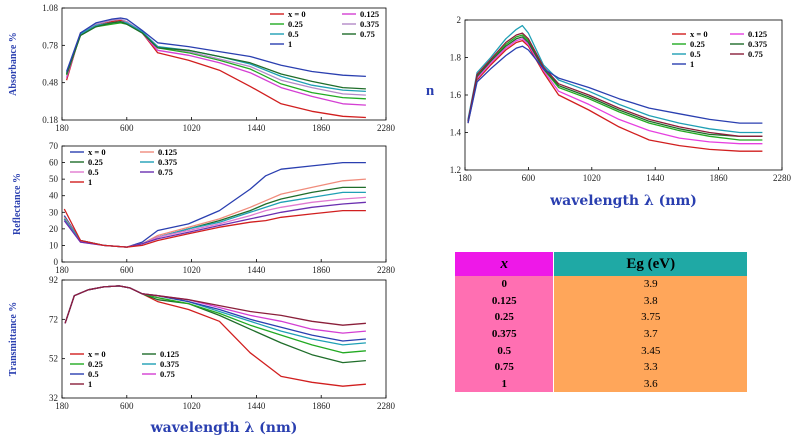 The image size is (800, 443). What do you see at coordinates (54, 179) in the screenshot?
I see `y-tick-label: 50` at bounding box center [54, 179].